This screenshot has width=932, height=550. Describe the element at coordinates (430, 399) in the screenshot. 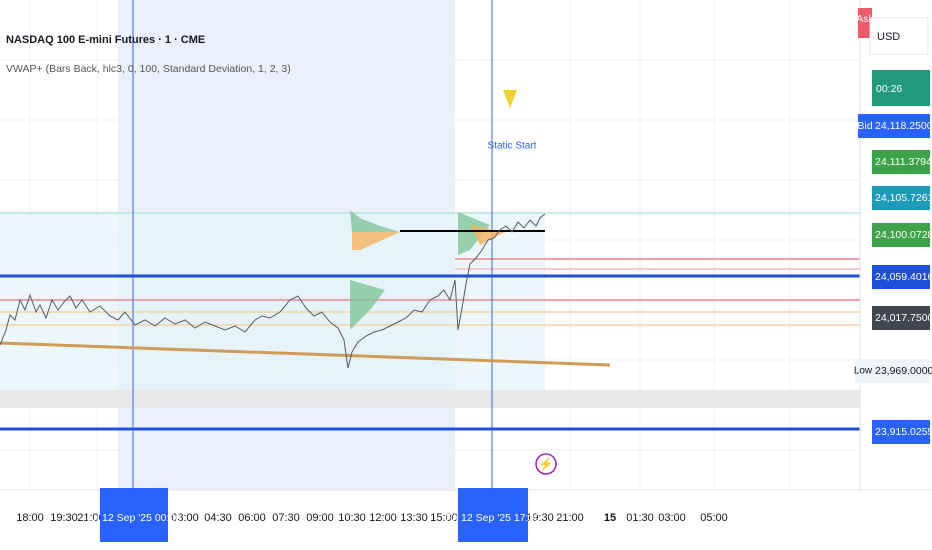

I see `gray-band` at that location.